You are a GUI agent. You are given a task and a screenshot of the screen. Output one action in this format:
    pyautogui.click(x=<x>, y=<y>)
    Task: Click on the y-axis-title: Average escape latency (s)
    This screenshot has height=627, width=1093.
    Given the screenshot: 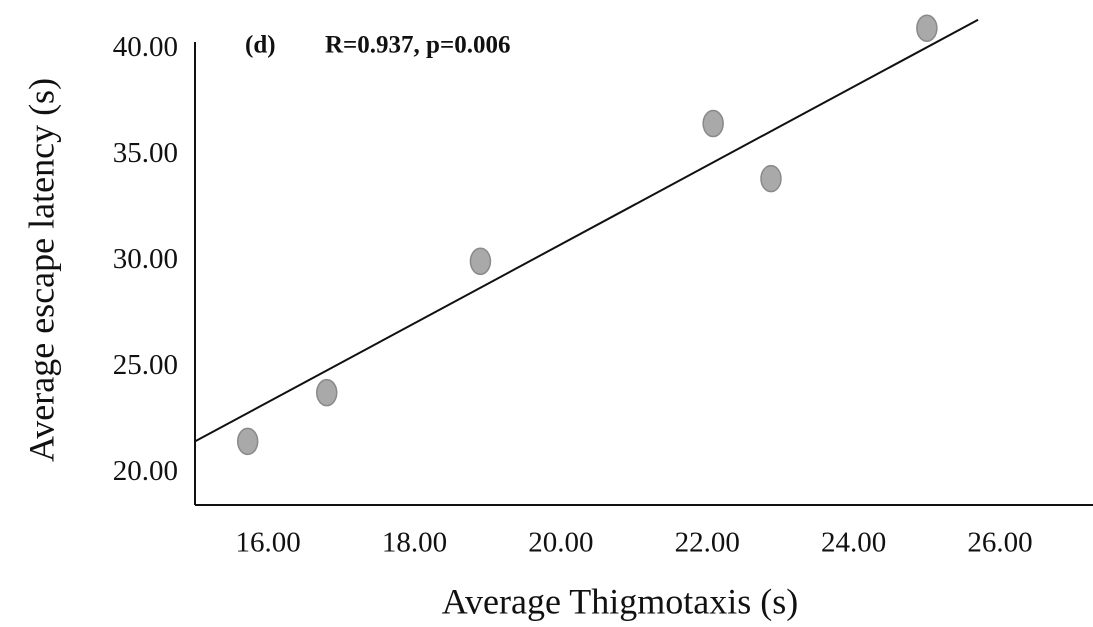 What is the action you would take?
    pyautogui.click(x=41, y=270)
    